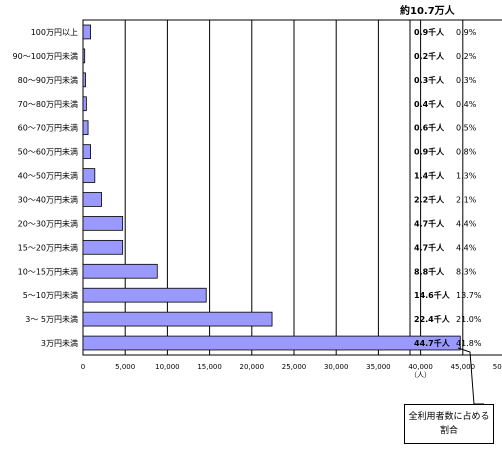 The image size is (502, 452). Describe the element at coordinates (336, 367) in the screenshot. I see `x-tick-label: 30,000` at that location.